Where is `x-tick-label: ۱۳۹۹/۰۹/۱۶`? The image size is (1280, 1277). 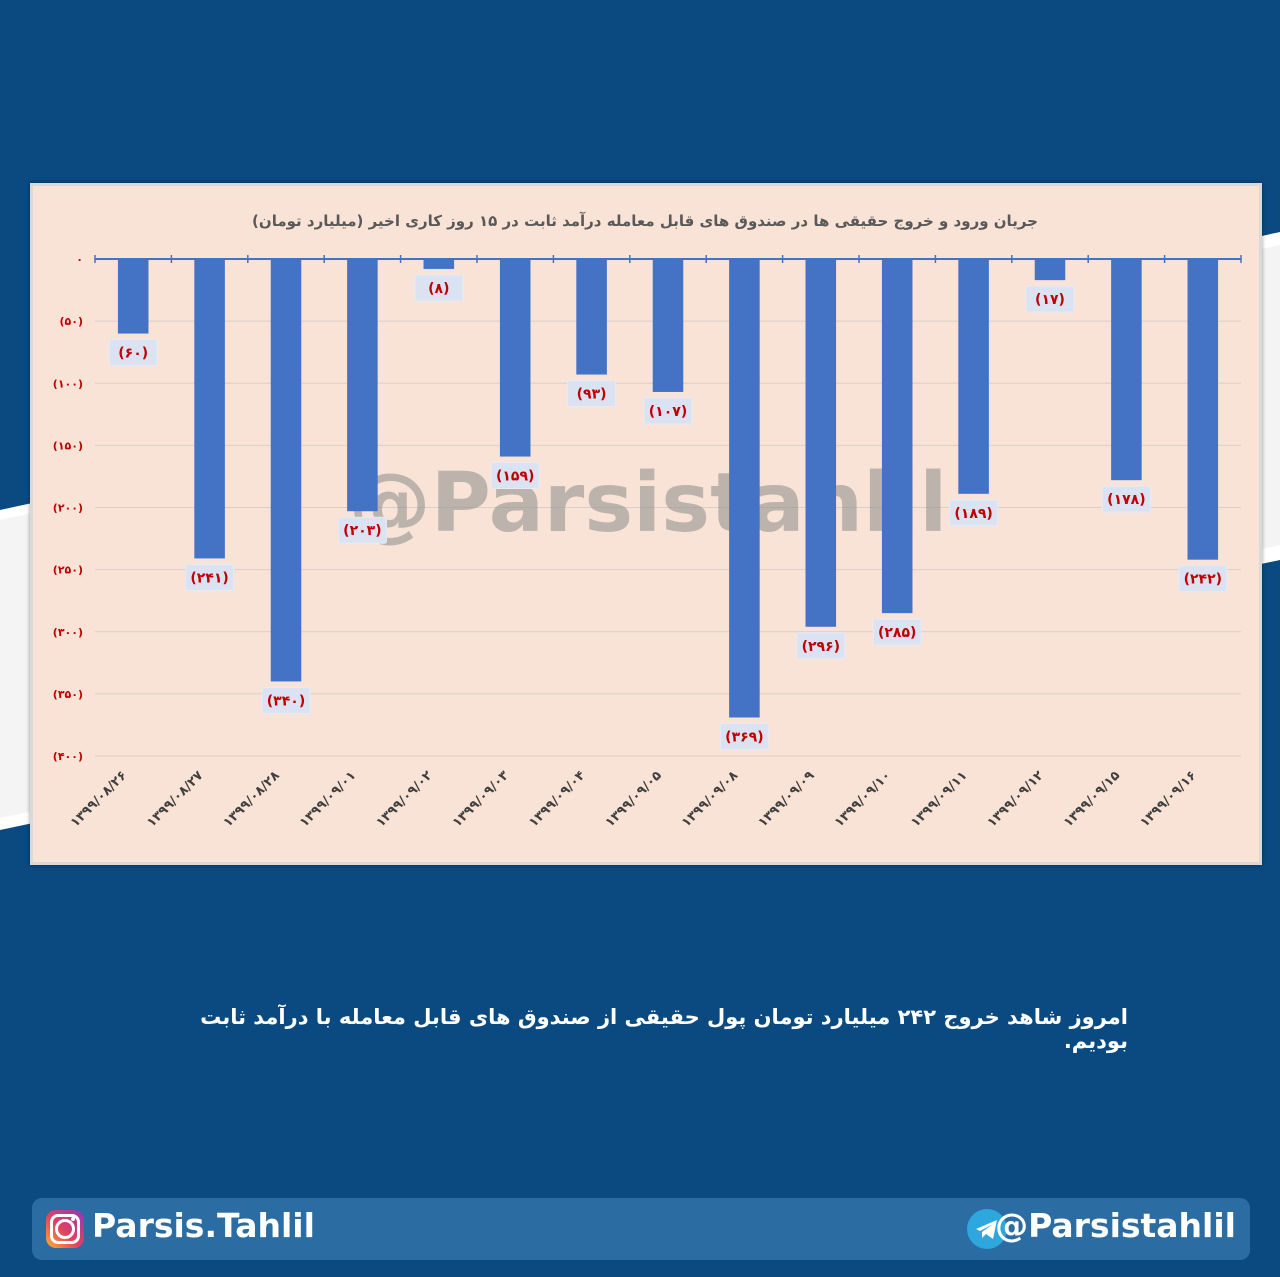 x-tick-label: ۱۳۹۹/۰۹/۱۶ is located at coordinates (1168, 799).